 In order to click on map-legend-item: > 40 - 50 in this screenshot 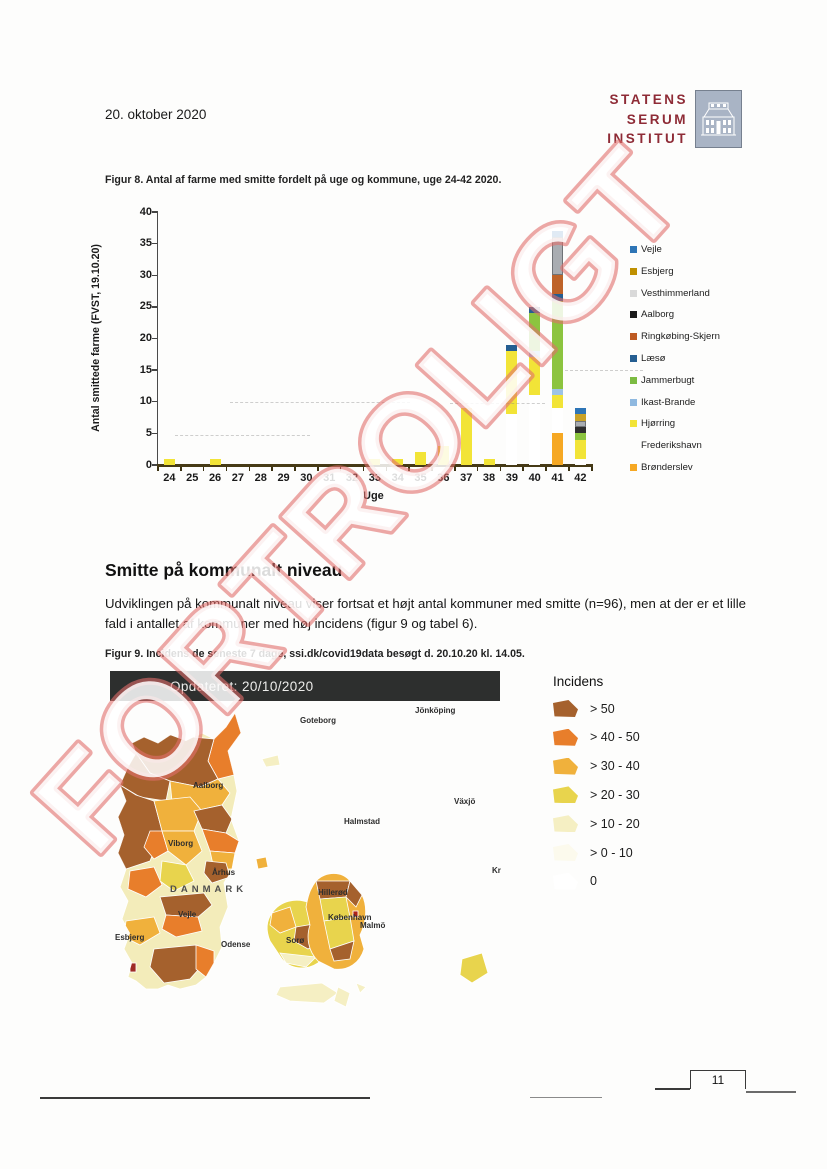, I will do `click(596, 737)`.